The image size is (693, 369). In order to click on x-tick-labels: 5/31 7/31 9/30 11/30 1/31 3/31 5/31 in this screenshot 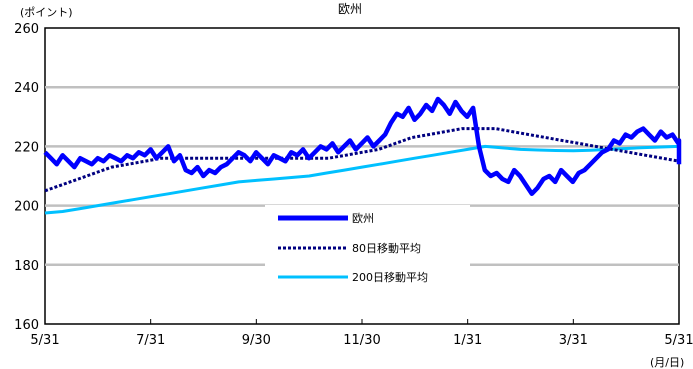, I will do `click(361, 333)`.